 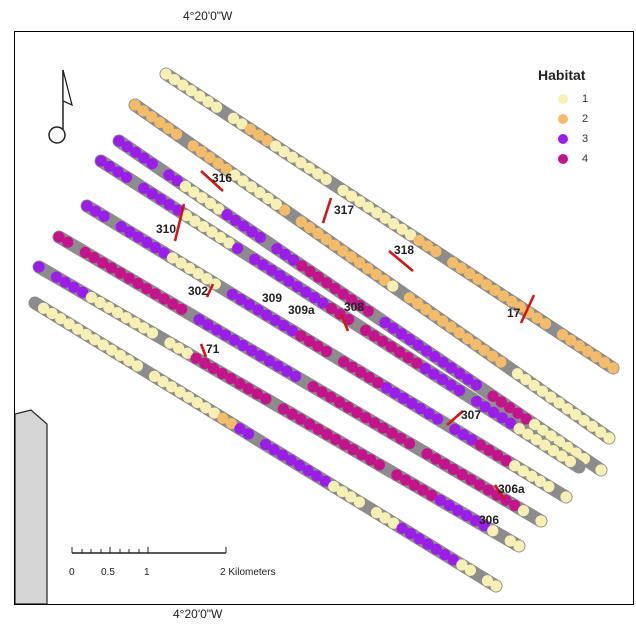 I want to click on scale-label-2-kilometers: 2 Kilometers, so click(x=248, y=572).